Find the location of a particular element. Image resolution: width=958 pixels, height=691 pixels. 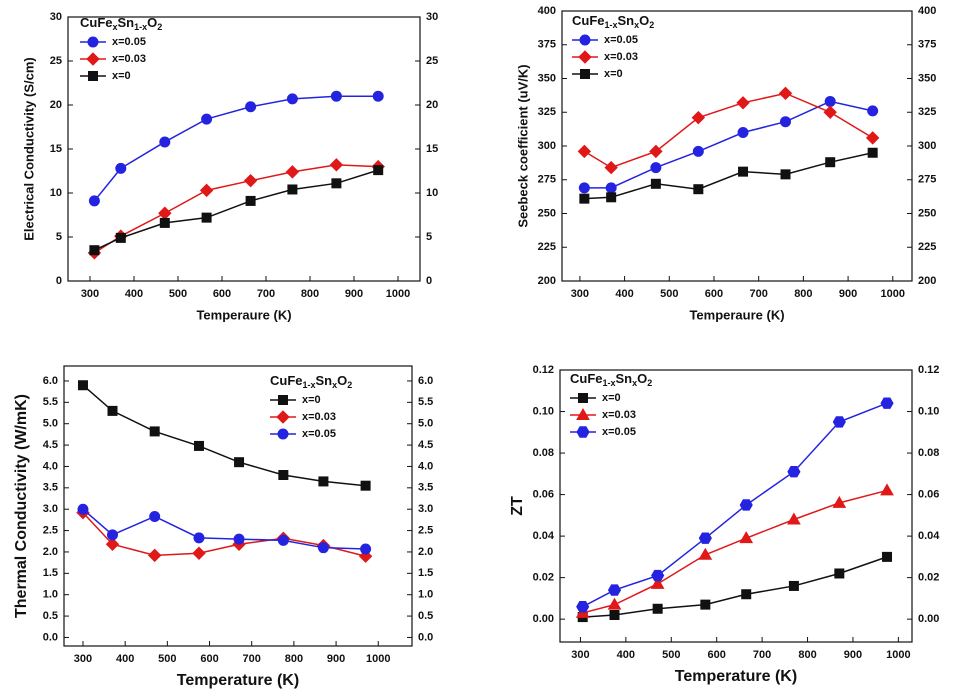

y-tick-label-right: 0.02 is located at coordinates (928, 578).